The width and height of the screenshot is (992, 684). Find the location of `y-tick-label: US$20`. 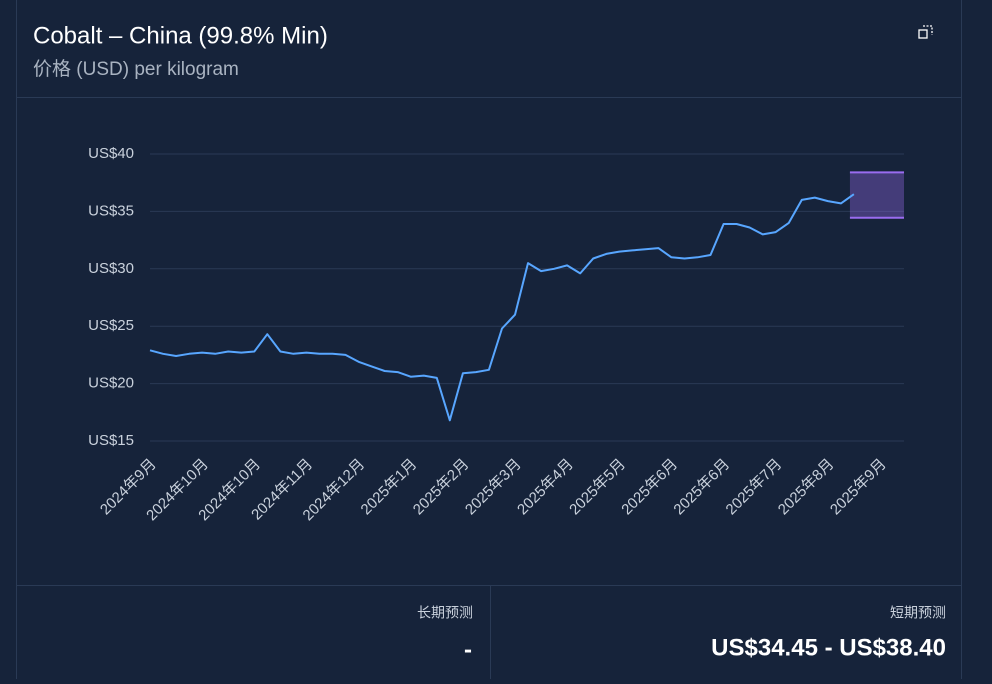

y-tick-label: US$20 is located at coordinates (111, 383).